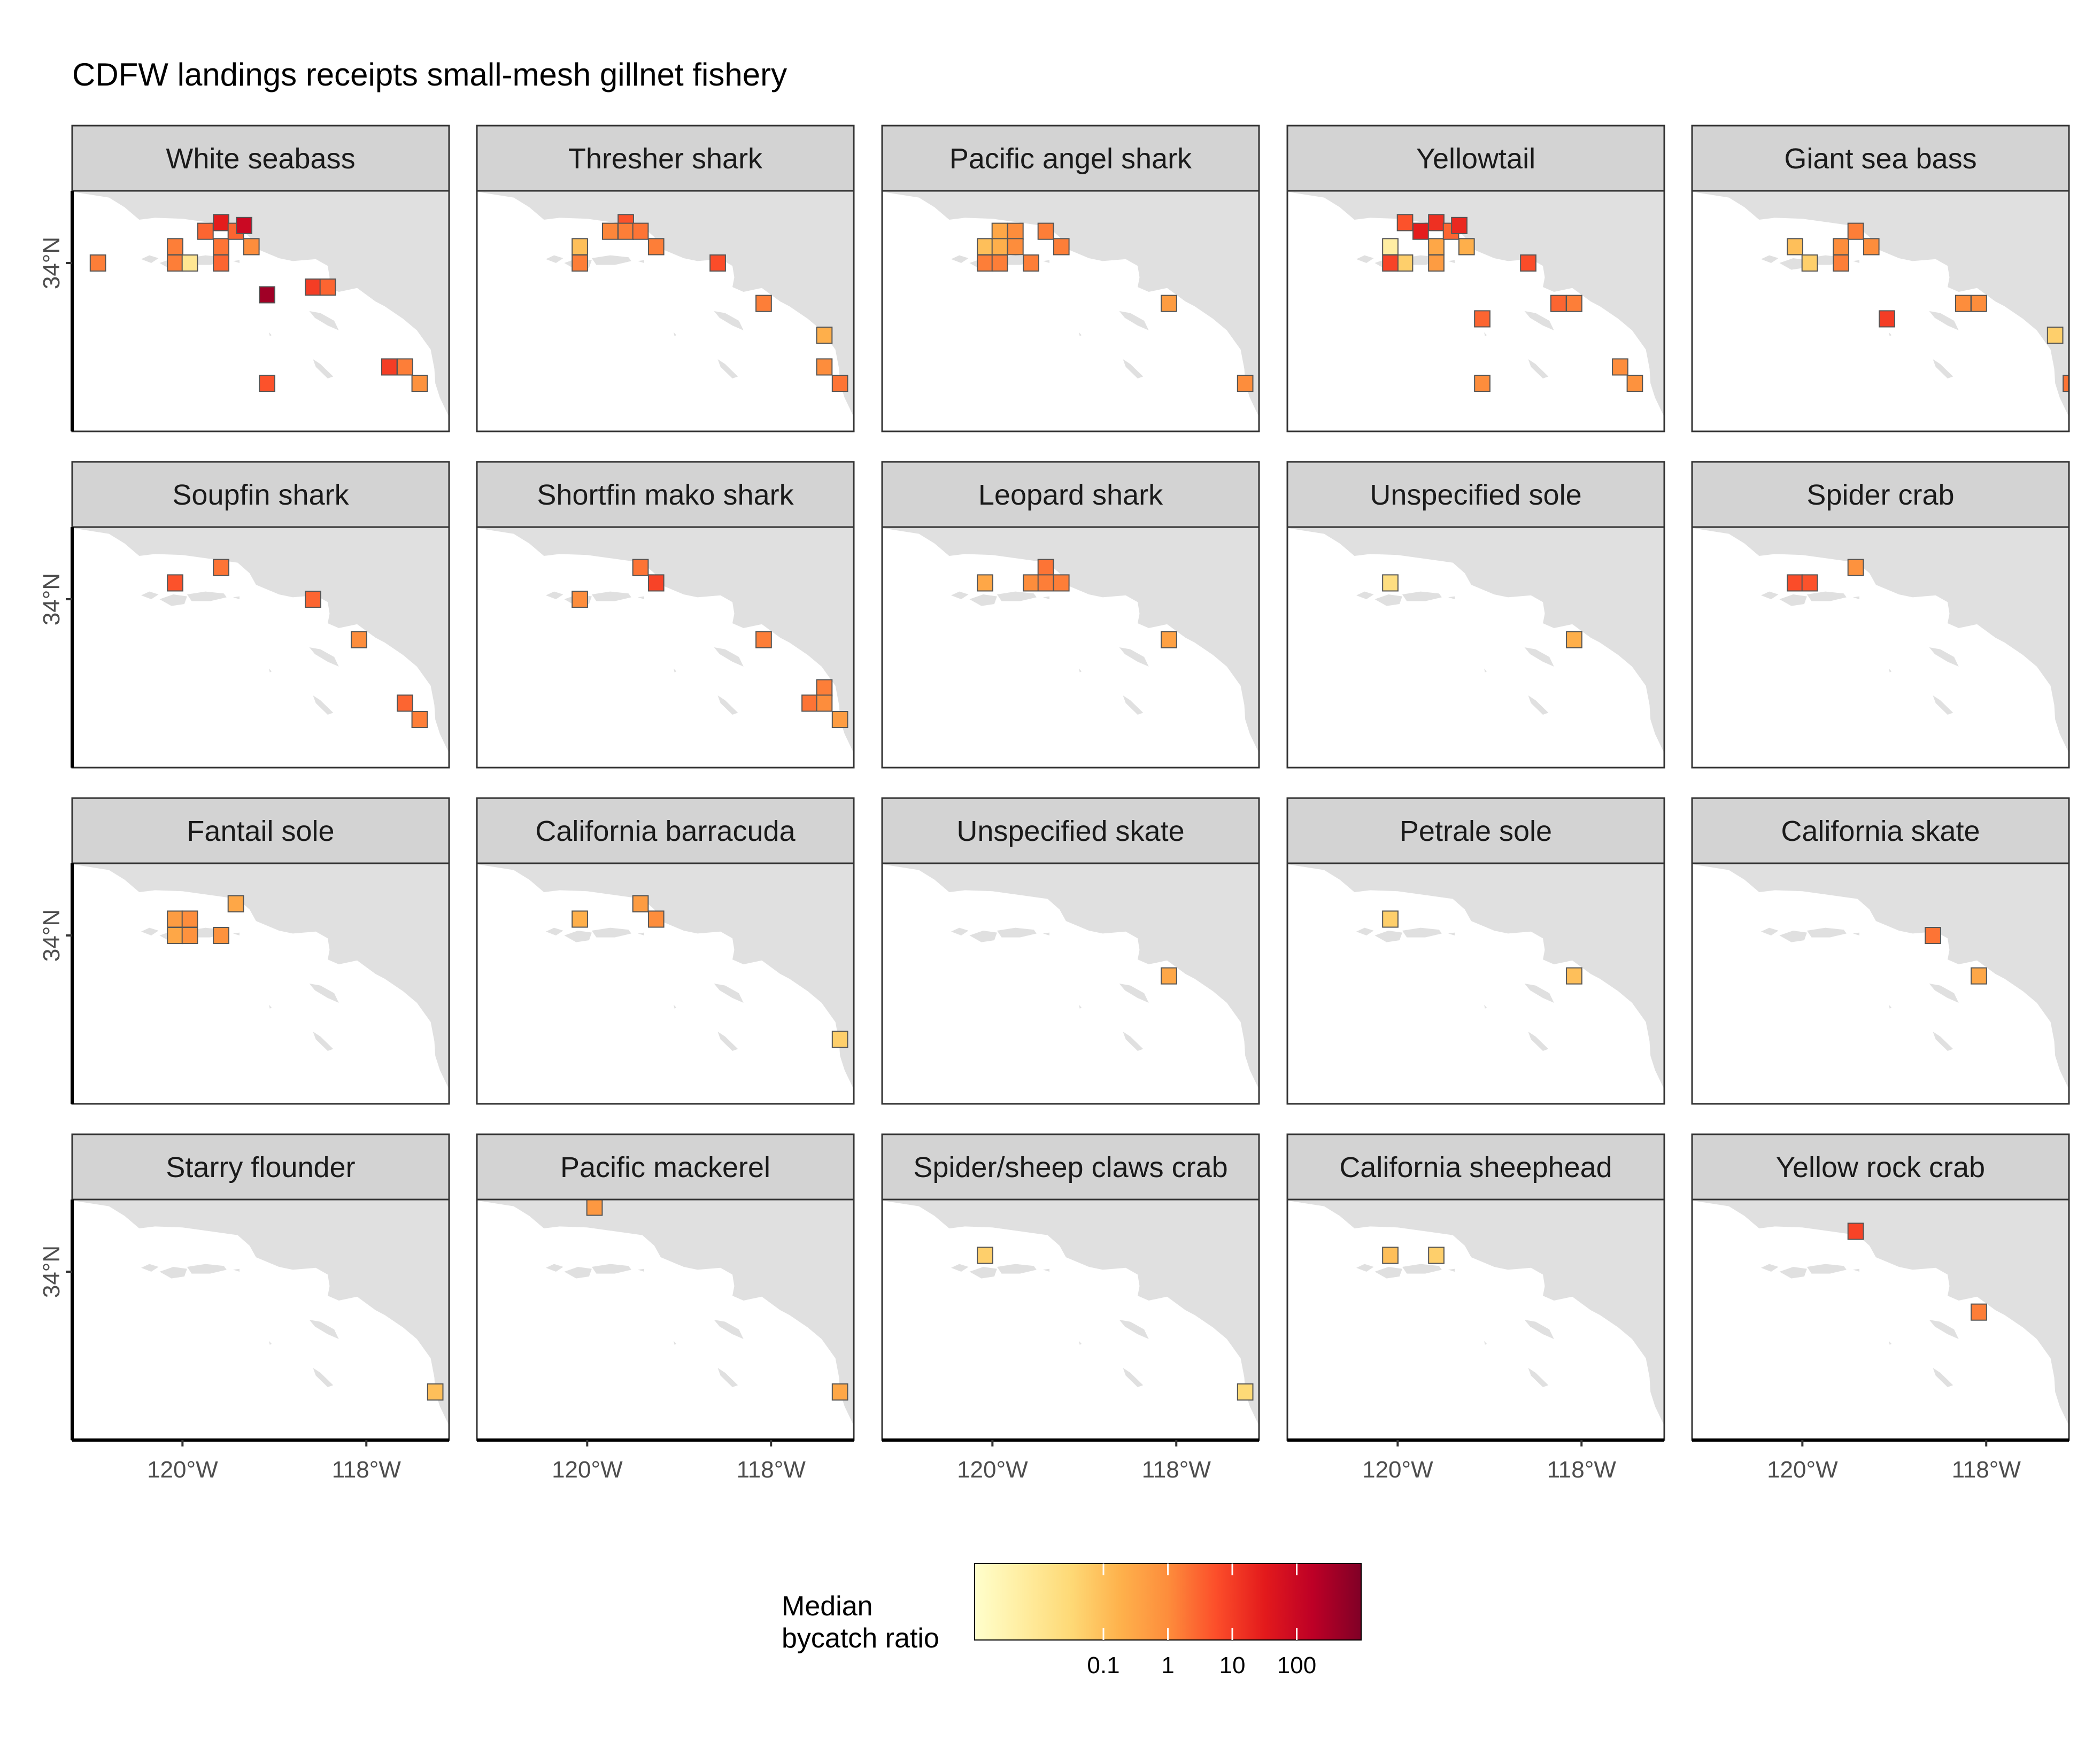  Describe the element at coordinates (1168, 1602) in the screenshot. I see `colorbar` at that location.